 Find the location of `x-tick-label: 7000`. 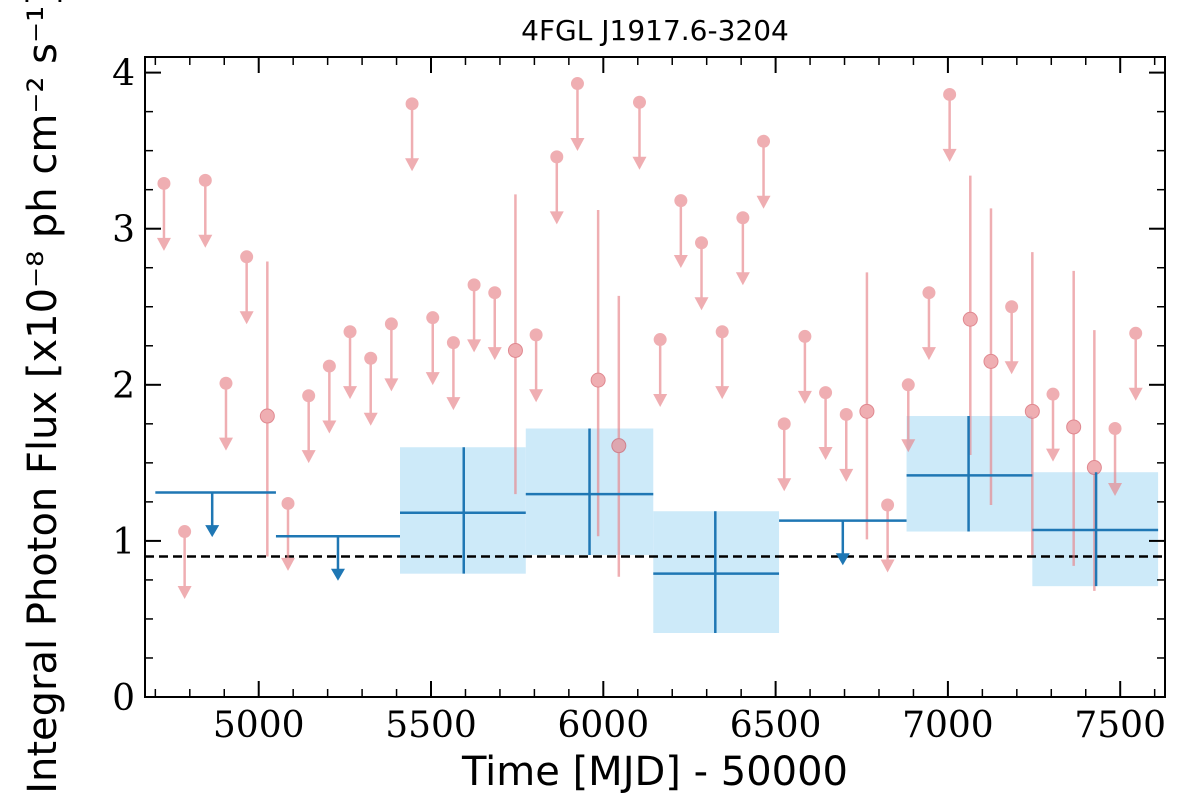

x-tick-label: 7000 is located at coordinates (948, 725).